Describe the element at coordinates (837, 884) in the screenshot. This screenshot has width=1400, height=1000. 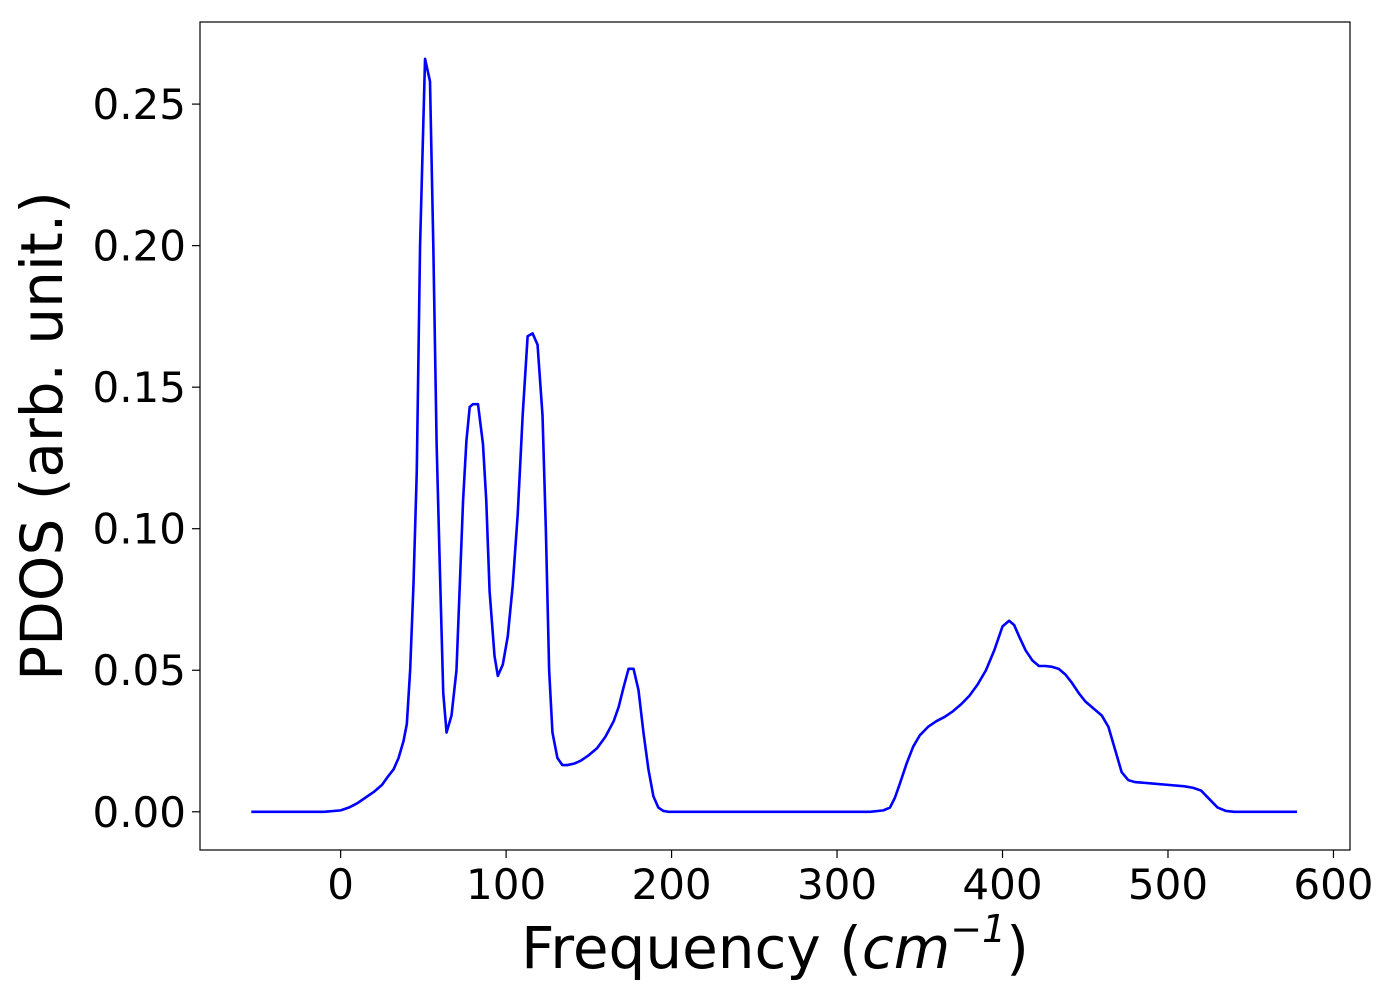
I see `x-tick-label: 300` at that location.